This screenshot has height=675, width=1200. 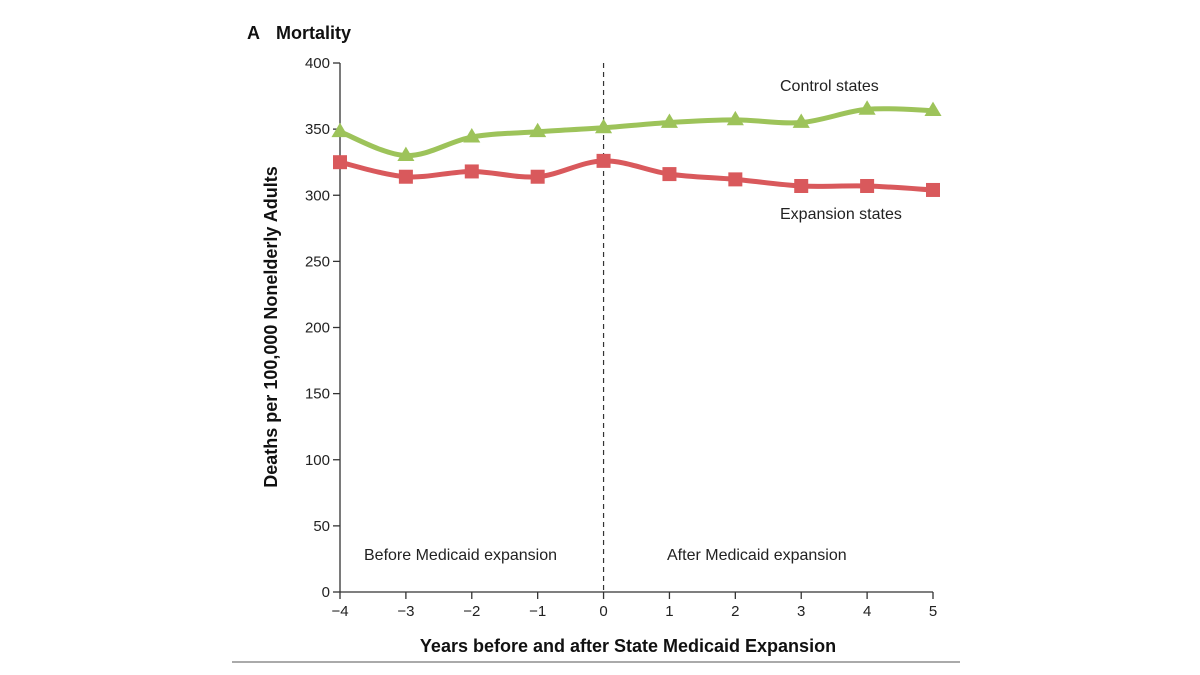 What do you see at coordinates (801, 611) in the screenshot?
I see `x-tick-label: 3` at bounding box center [801, 611].